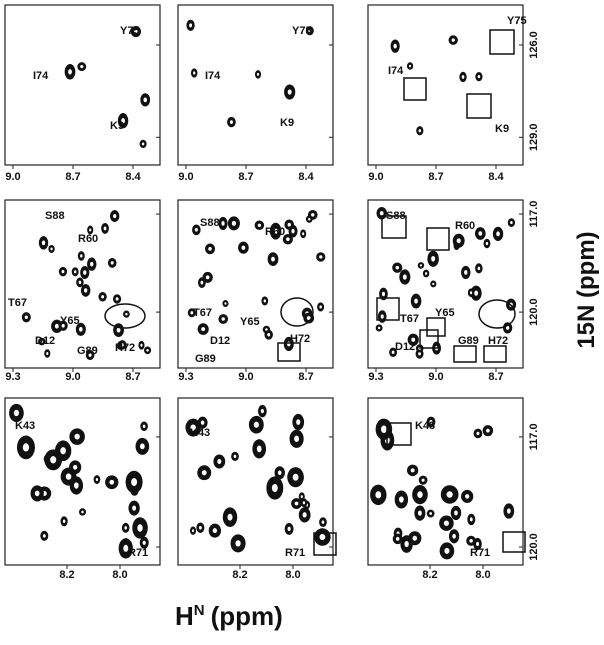 The image size is (604, 645). I want to click on peak-label: K9, so click(502, 129).